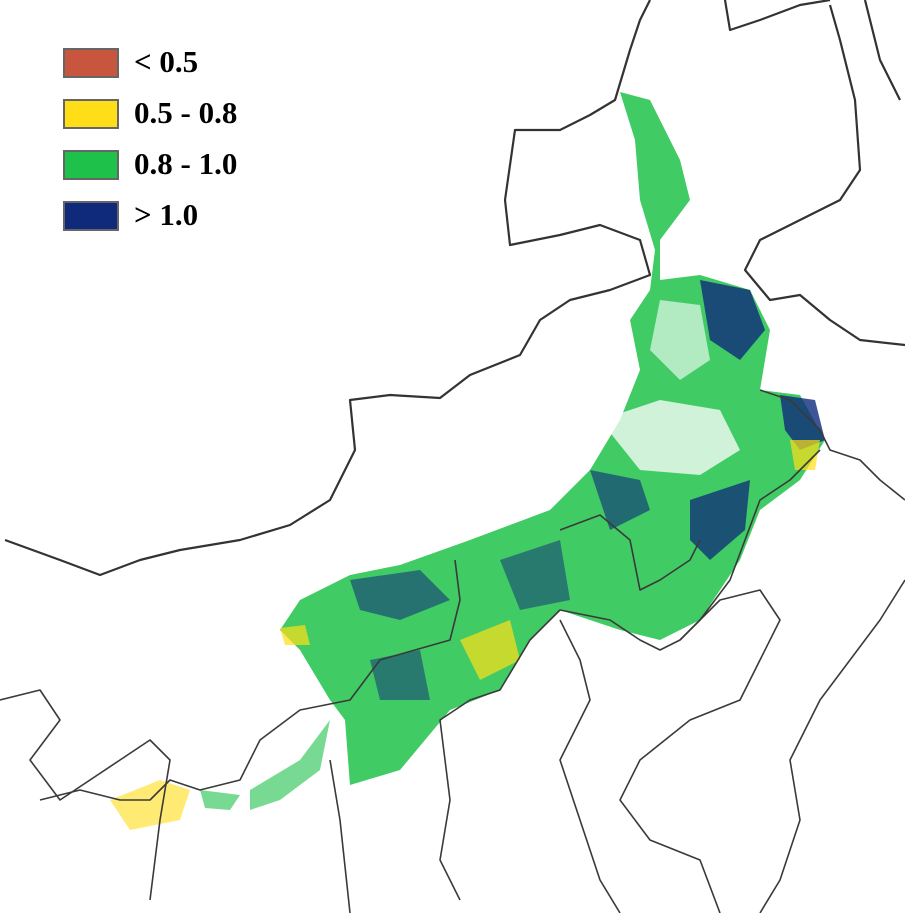 The image size is (905, 913). Describe the element at coordinates (185, 112) in the screenshot. I see `legend-label: 0.5 - 0.8` at that location.